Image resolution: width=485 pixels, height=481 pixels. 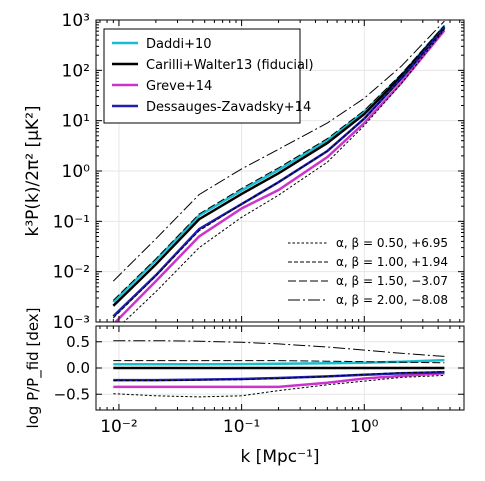 What do you see at coordinates (241, 427) in the screenshot?
I see `x-tick-label: 10⁻¹` at bounding box center [241, 427].